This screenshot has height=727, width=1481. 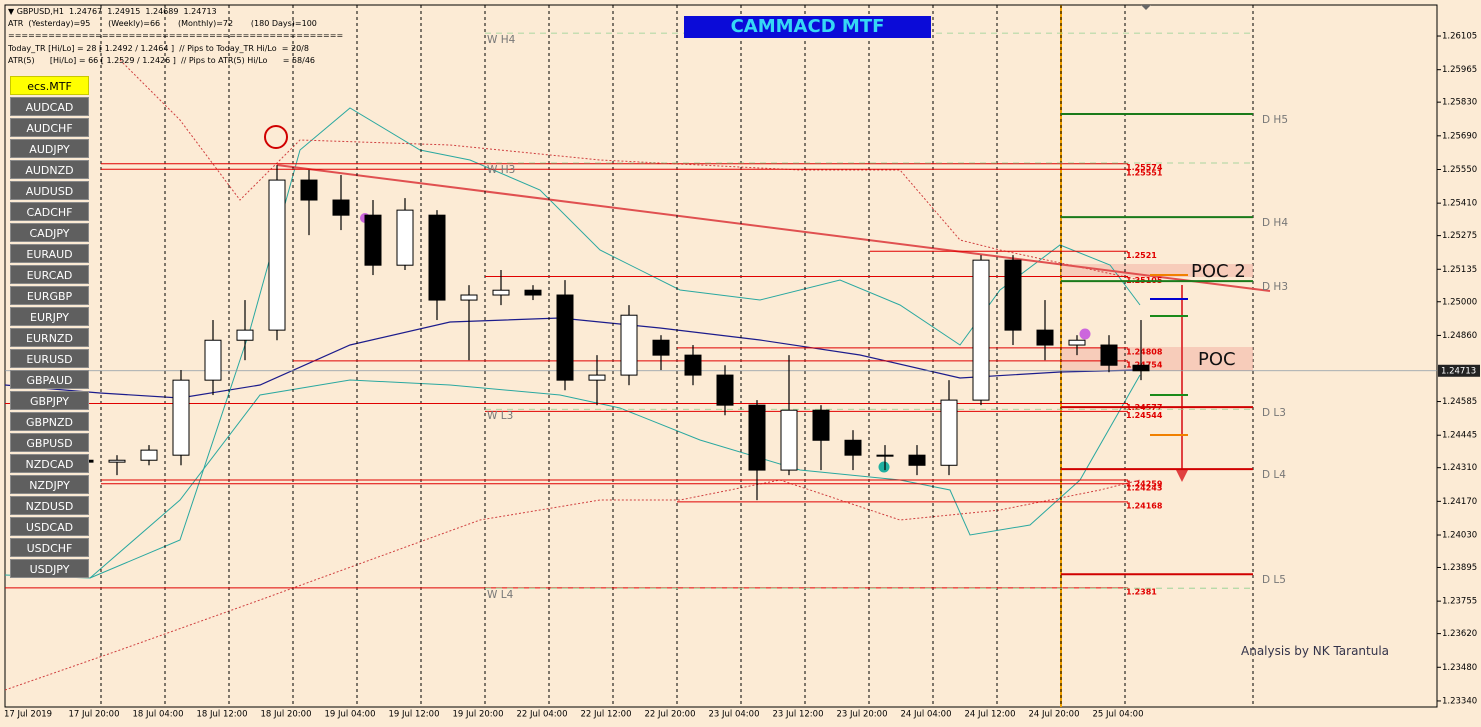 I want to click on symbol-button: USDCAD, so click(x=49, y=526).